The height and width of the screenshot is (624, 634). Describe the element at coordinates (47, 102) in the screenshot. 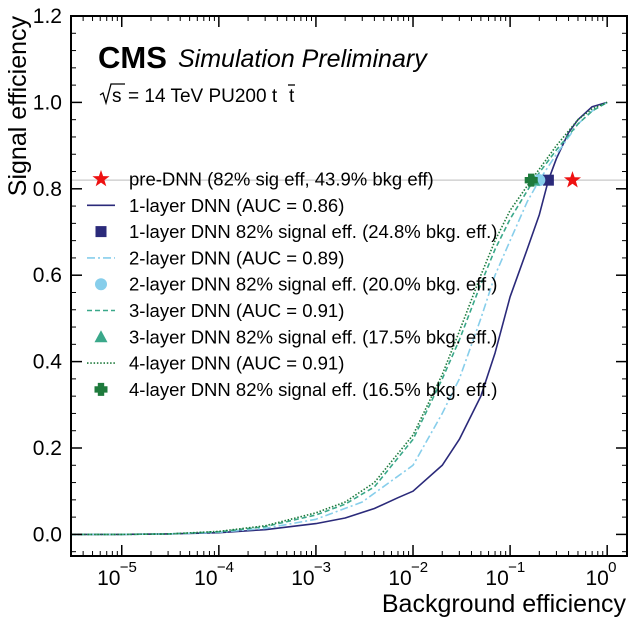

I see `y-tick-label-5: 1.0` at that location.